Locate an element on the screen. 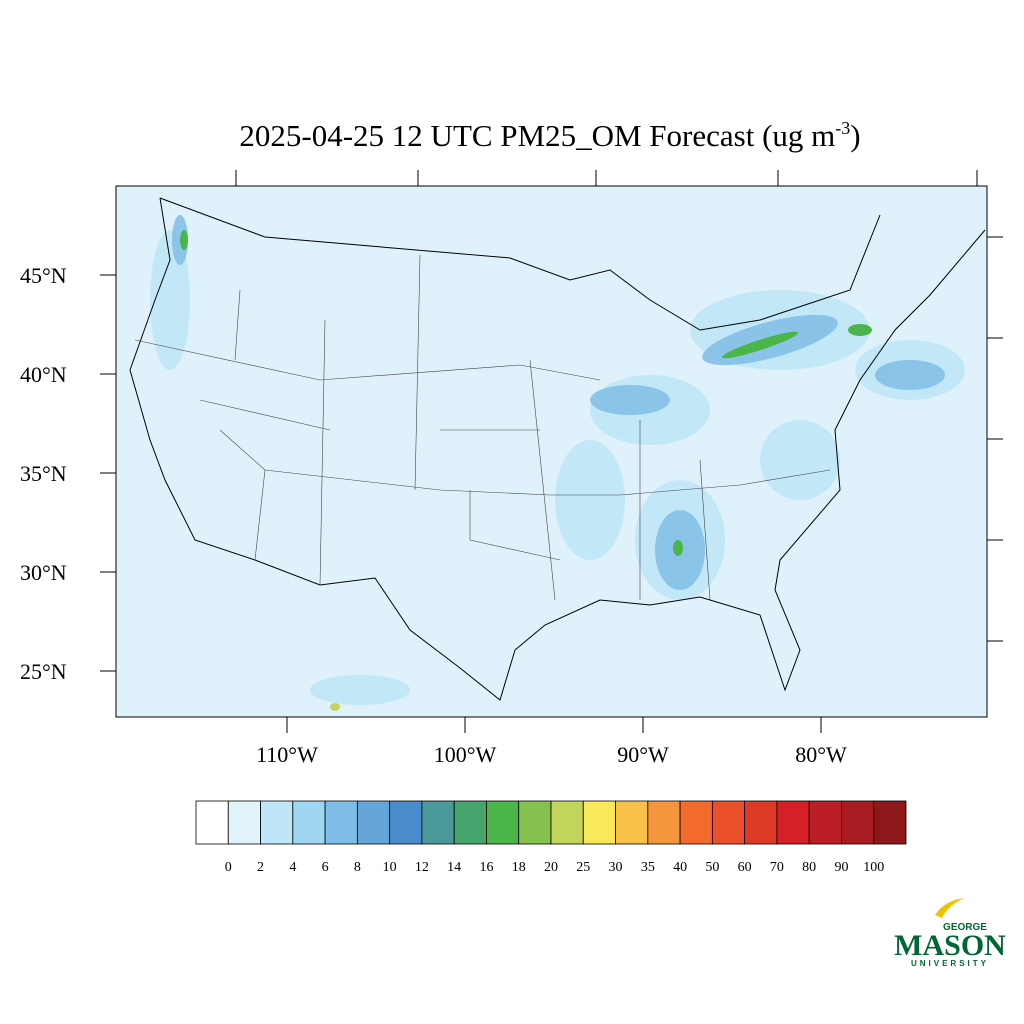  colorbar-label: 16 is located at coordinates (486, 867).